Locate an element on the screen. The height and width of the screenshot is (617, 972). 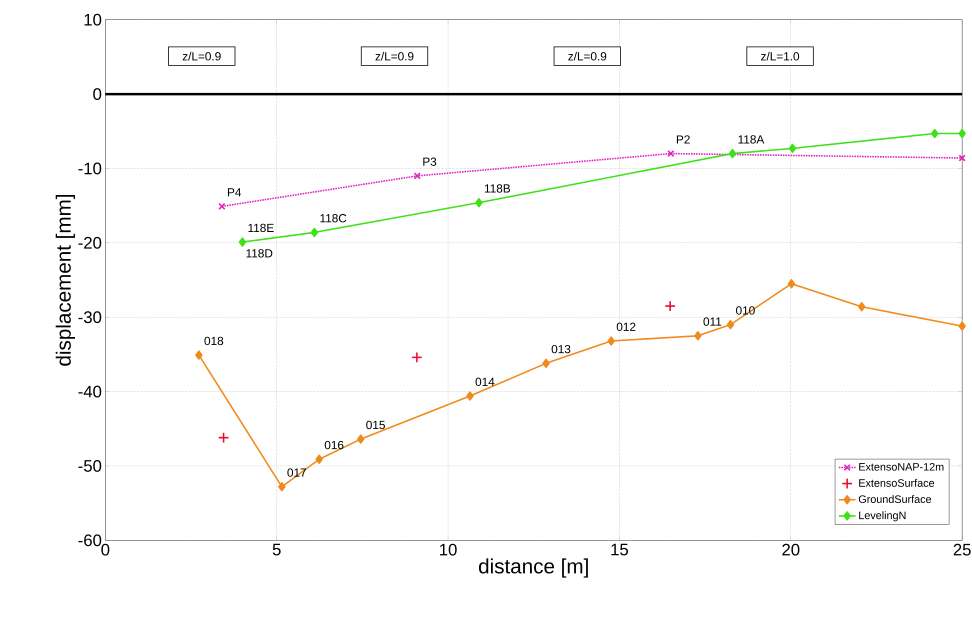
x-tick-label: 0 is located at coordinates (105, 550).